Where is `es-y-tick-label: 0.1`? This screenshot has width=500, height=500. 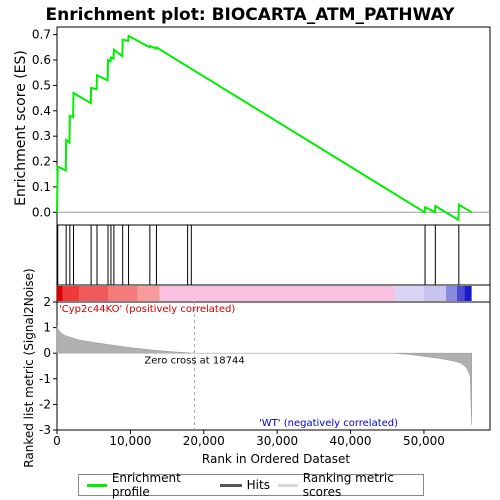
es-y-tick-label: 0.1 is located at coordinates (41, 187).